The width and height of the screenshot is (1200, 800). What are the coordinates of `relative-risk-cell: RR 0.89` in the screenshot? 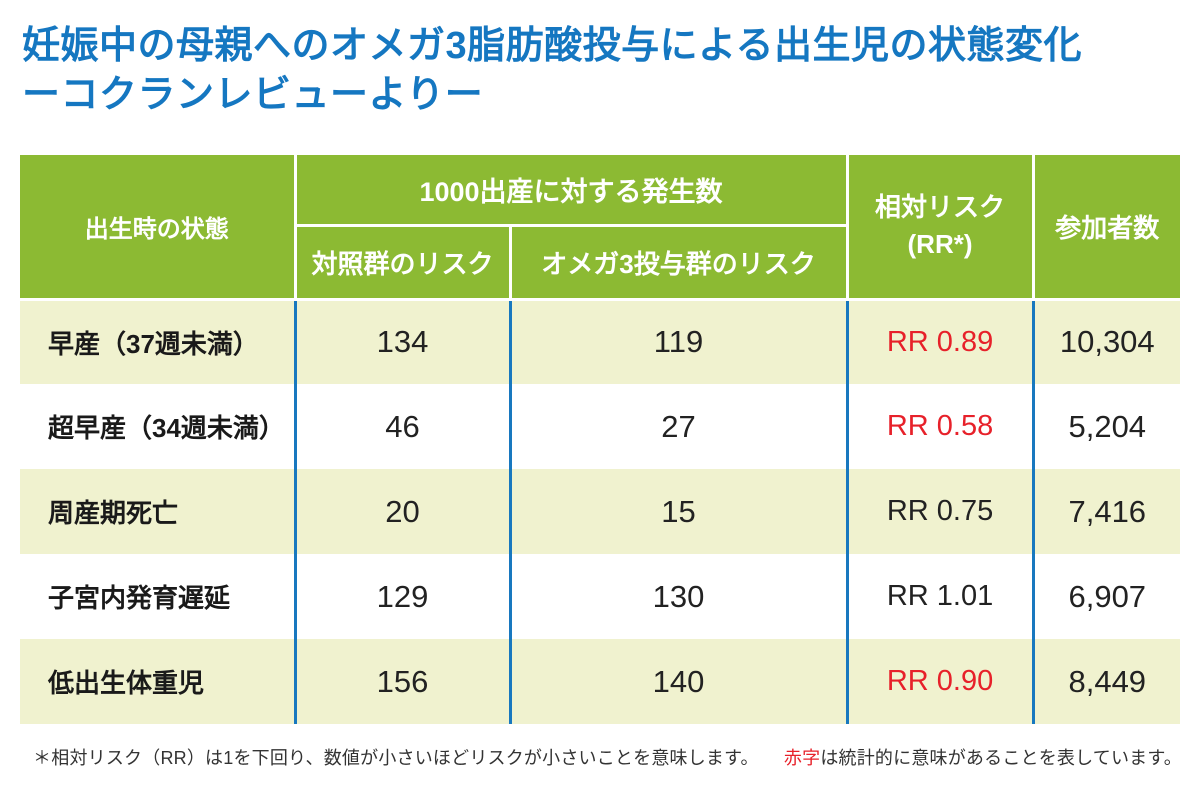 It's located at (939, 341).